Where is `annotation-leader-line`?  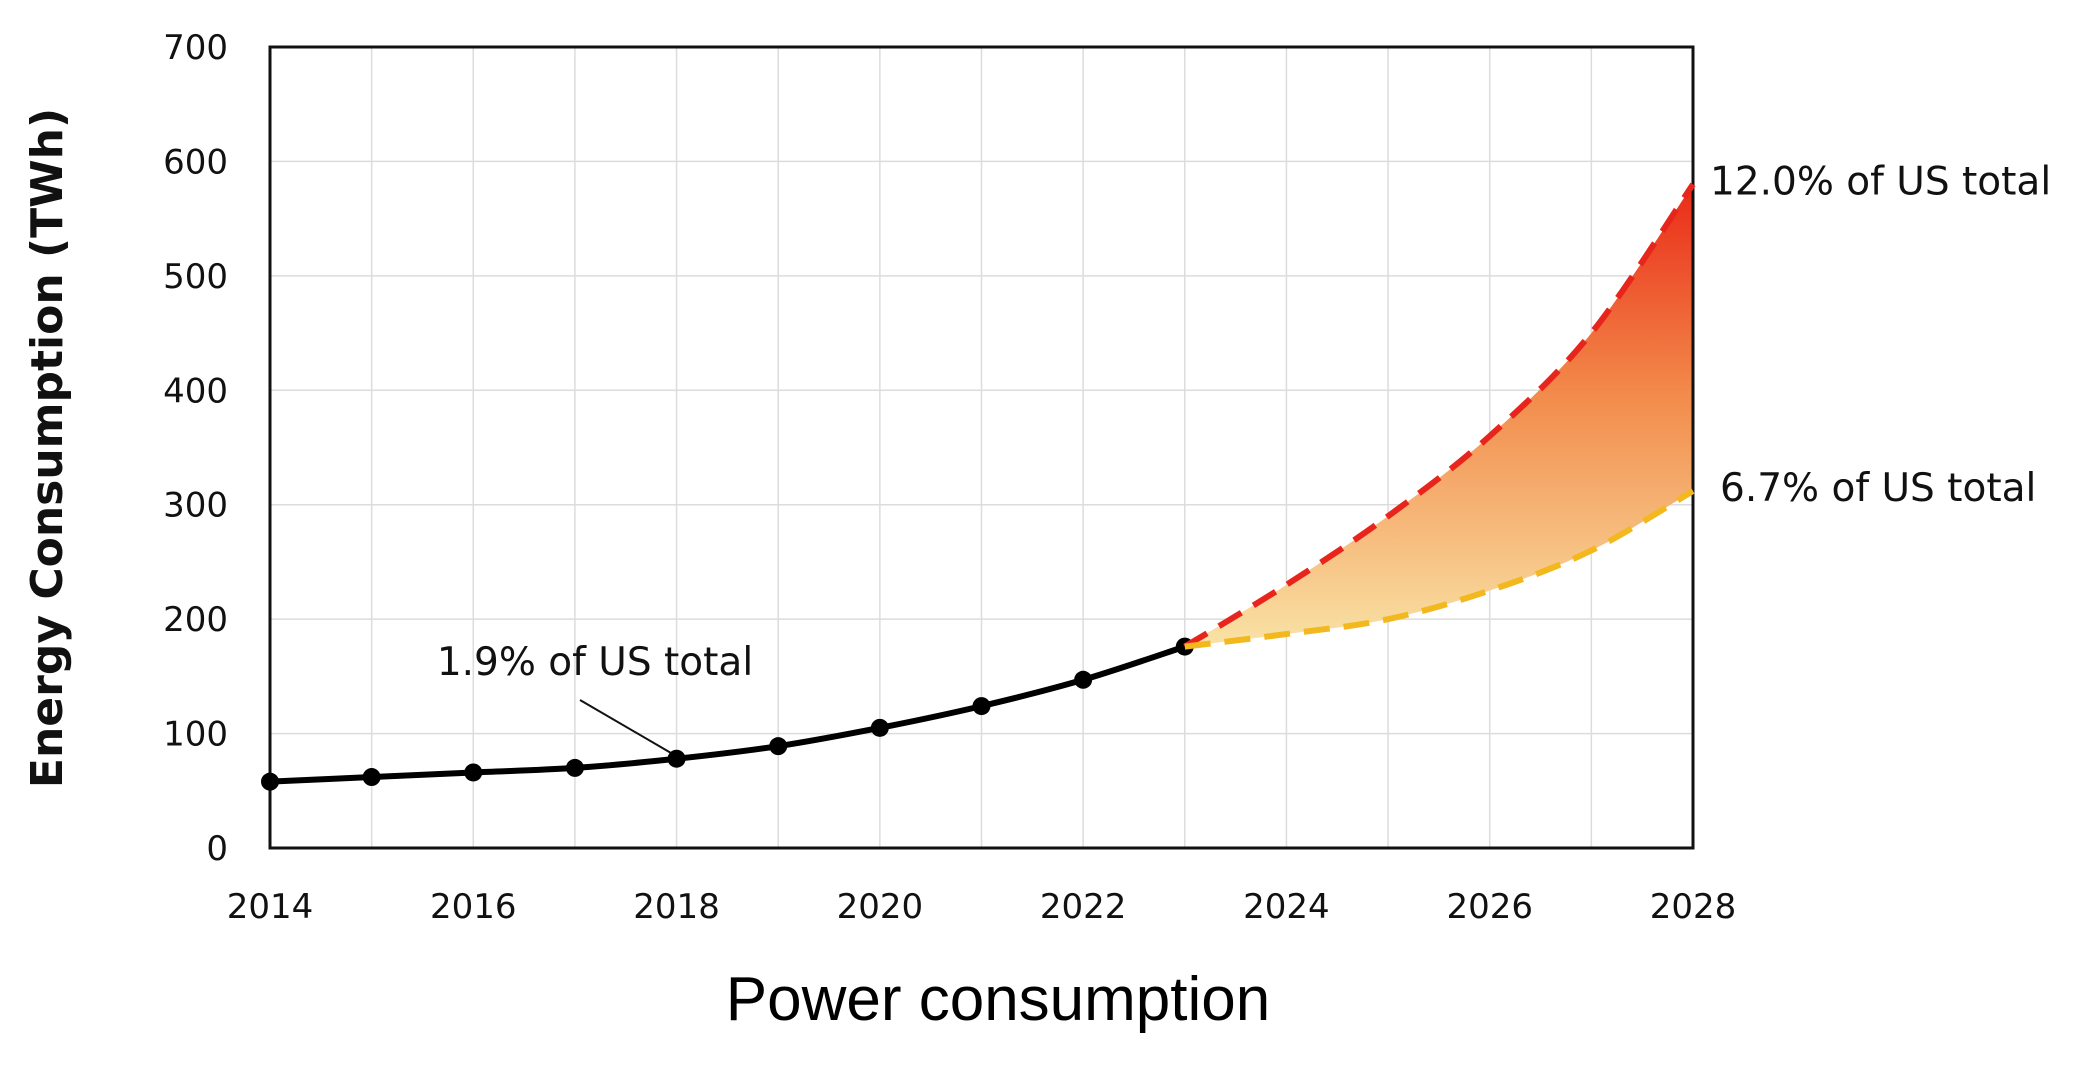 annotation-leader-line is located at coordinates (625, 726).